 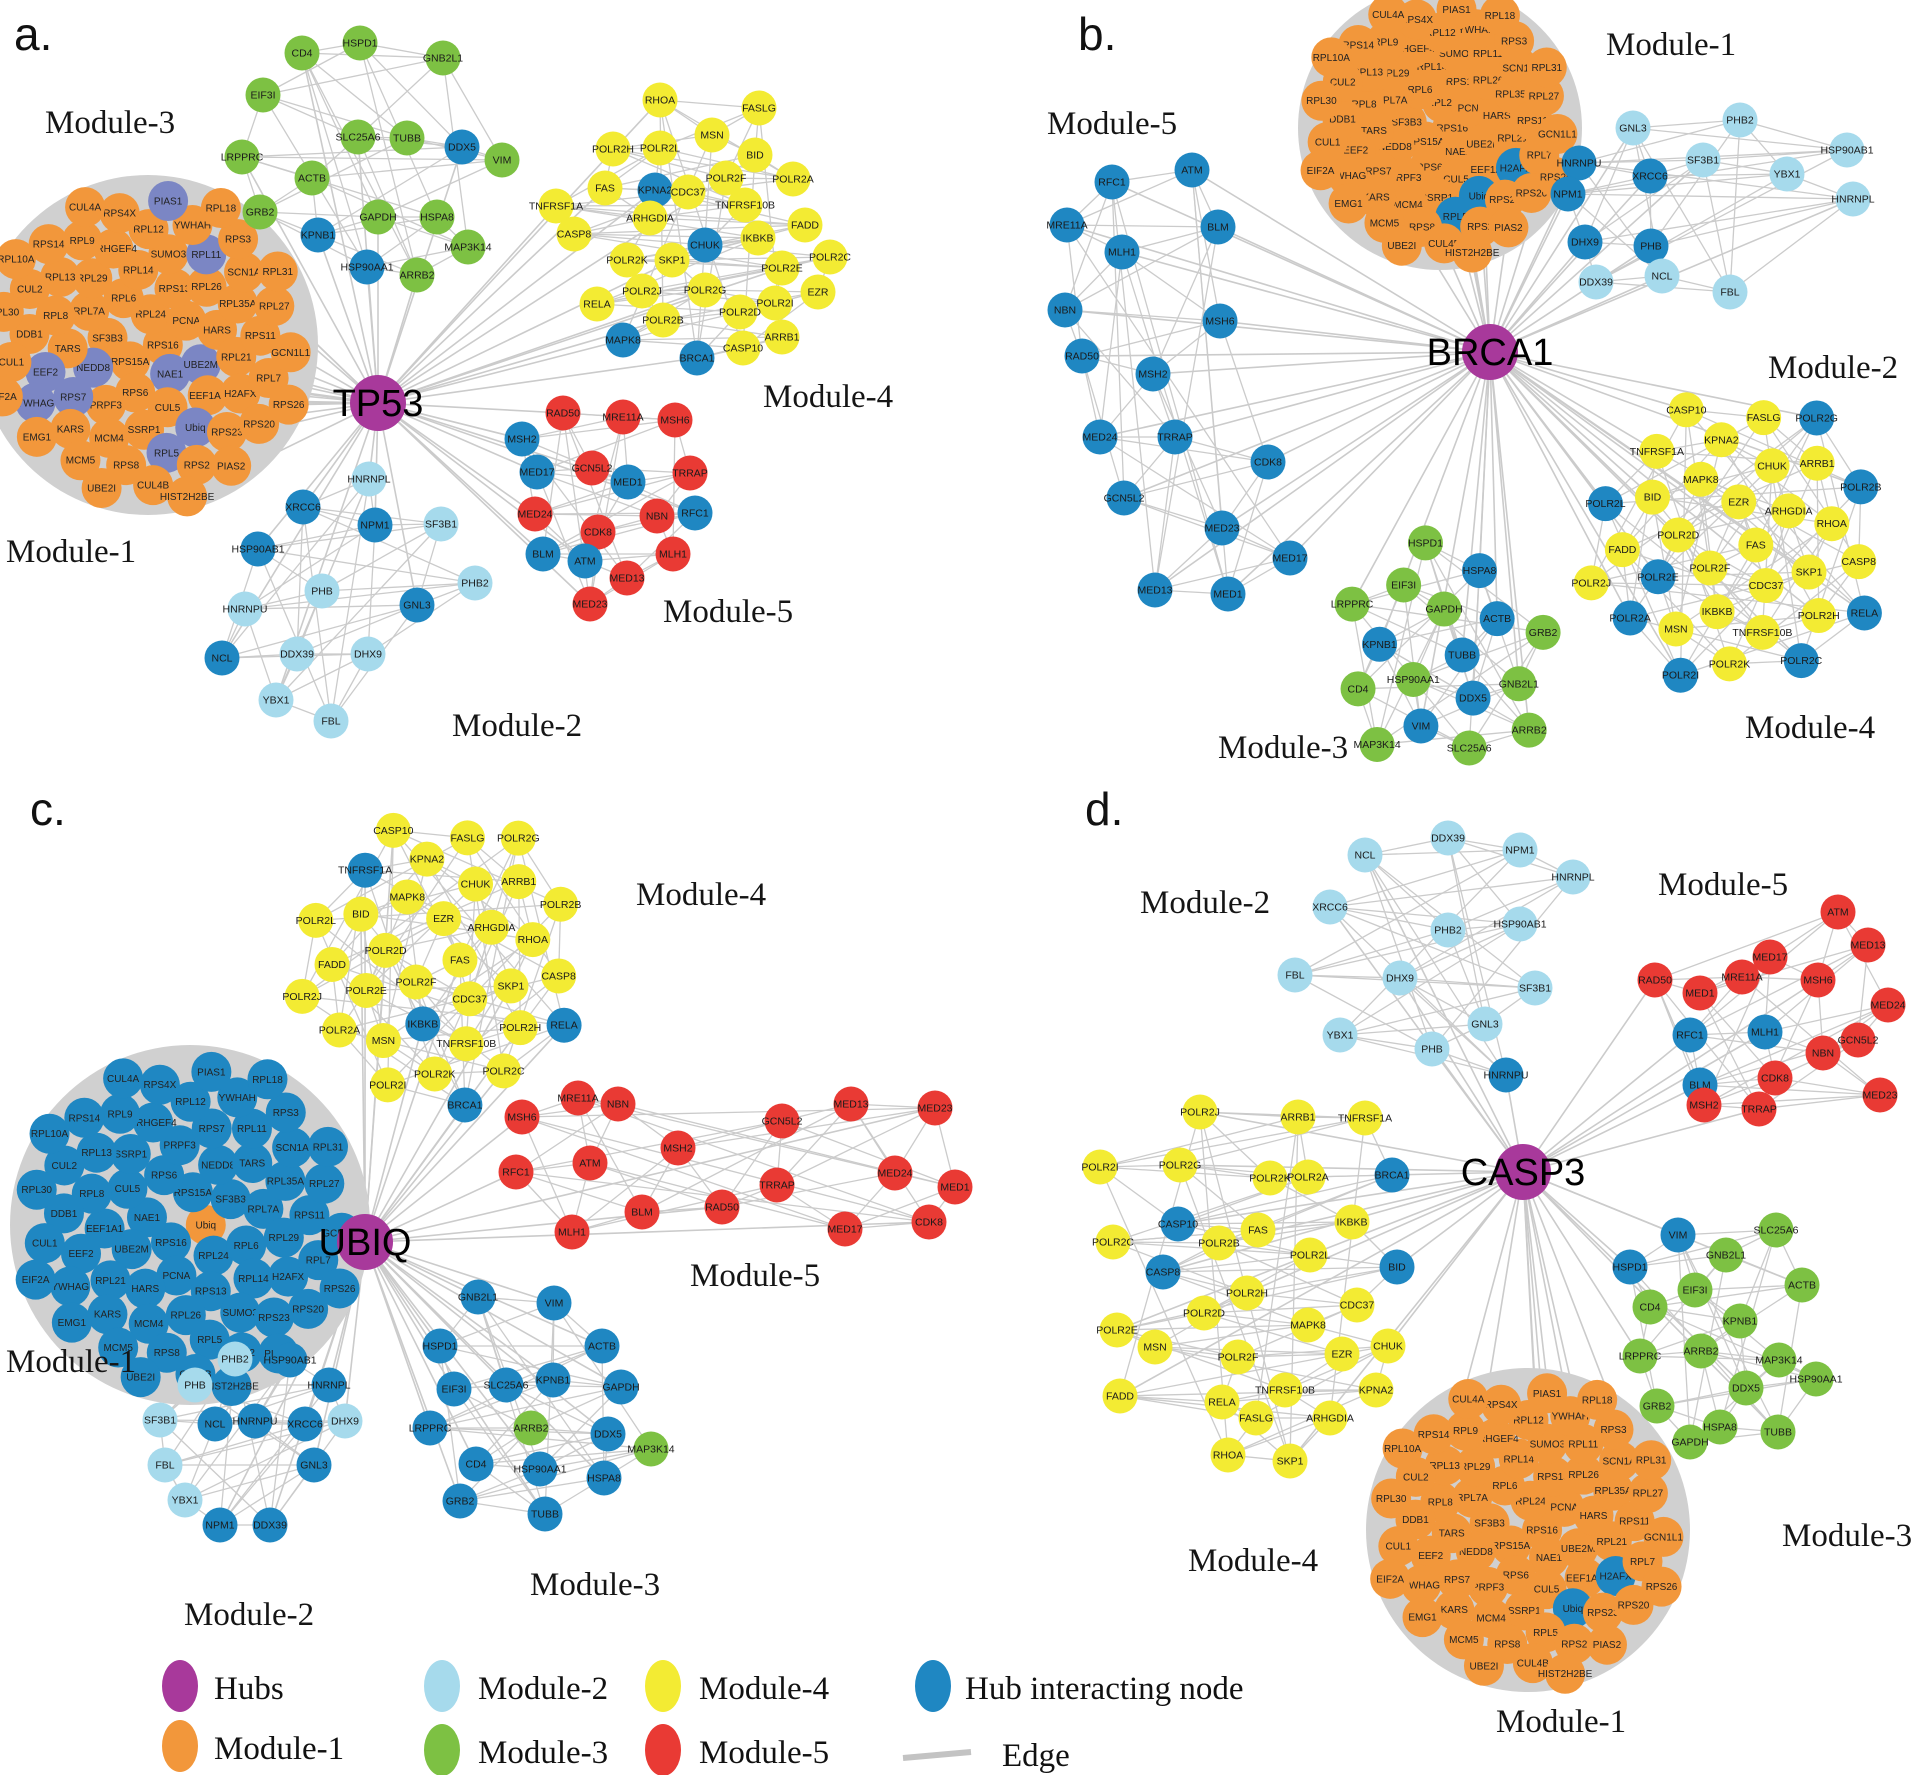 What do you see at coordinates (1490, 352) in the screenshot?
I see `hub-node-BRCA1` at bounding box center [1490, 352].